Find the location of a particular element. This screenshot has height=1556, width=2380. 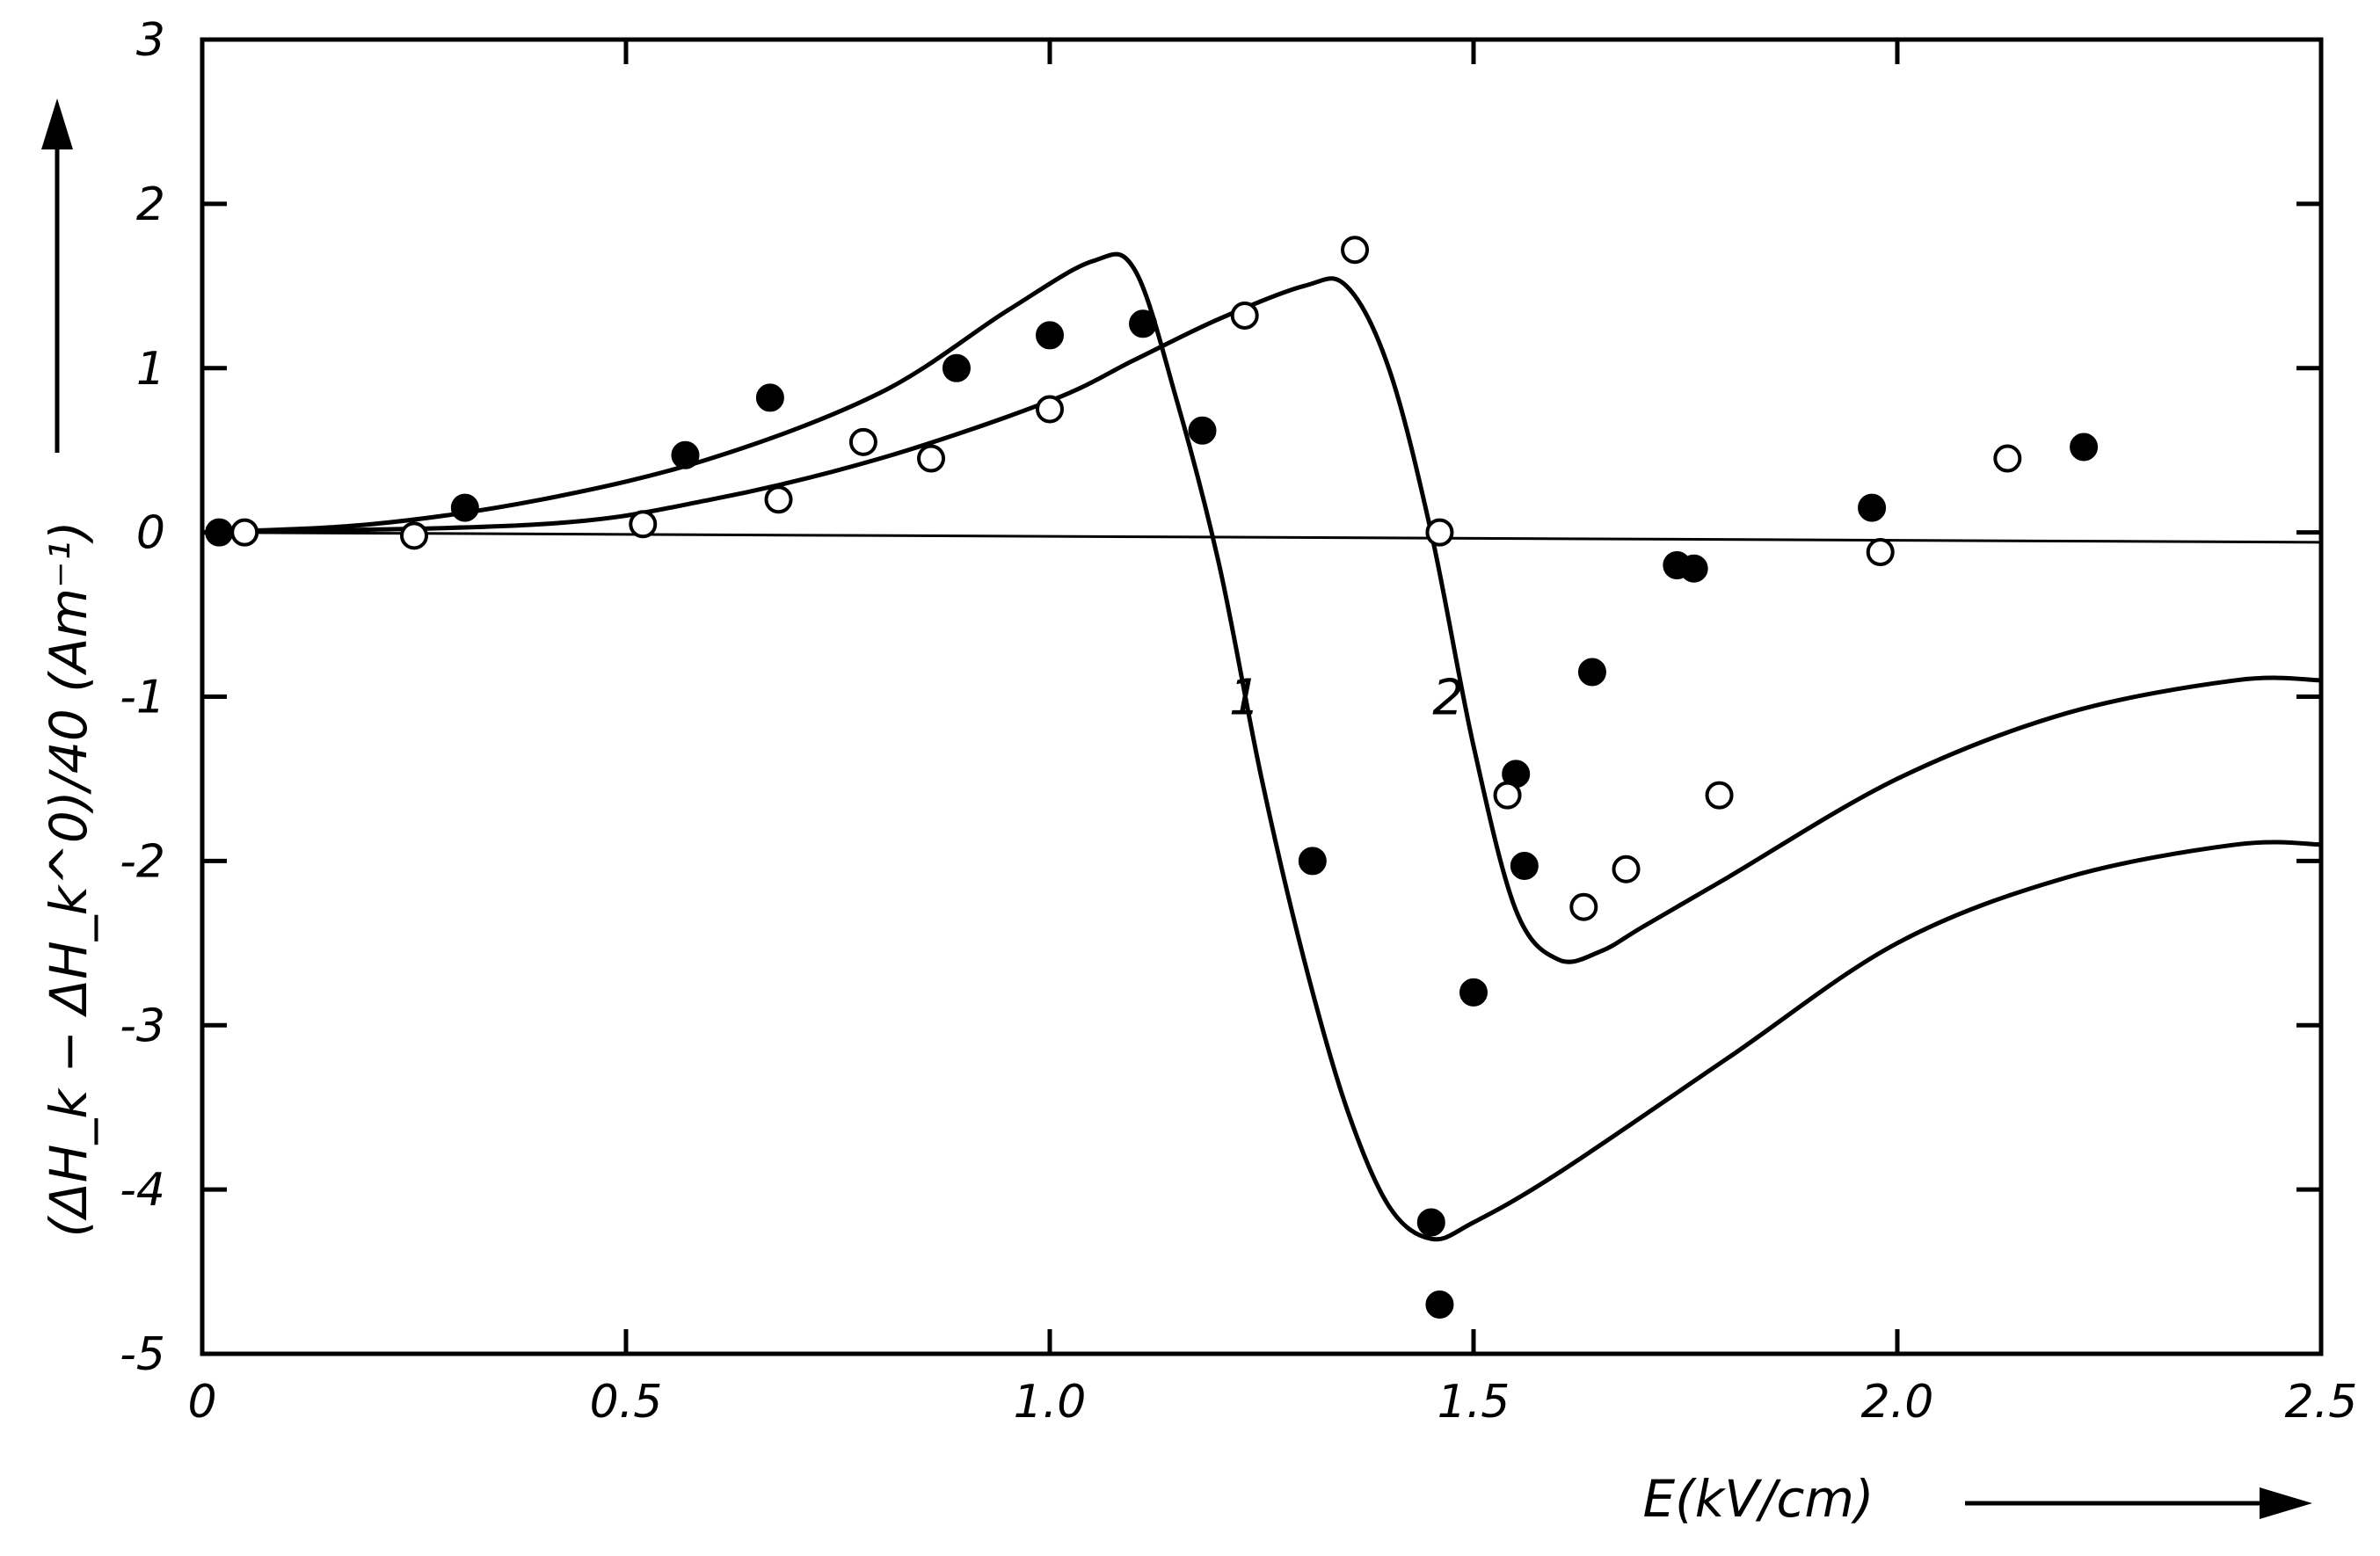

y-tick-label: -1 is located at coordinates (142, 698).